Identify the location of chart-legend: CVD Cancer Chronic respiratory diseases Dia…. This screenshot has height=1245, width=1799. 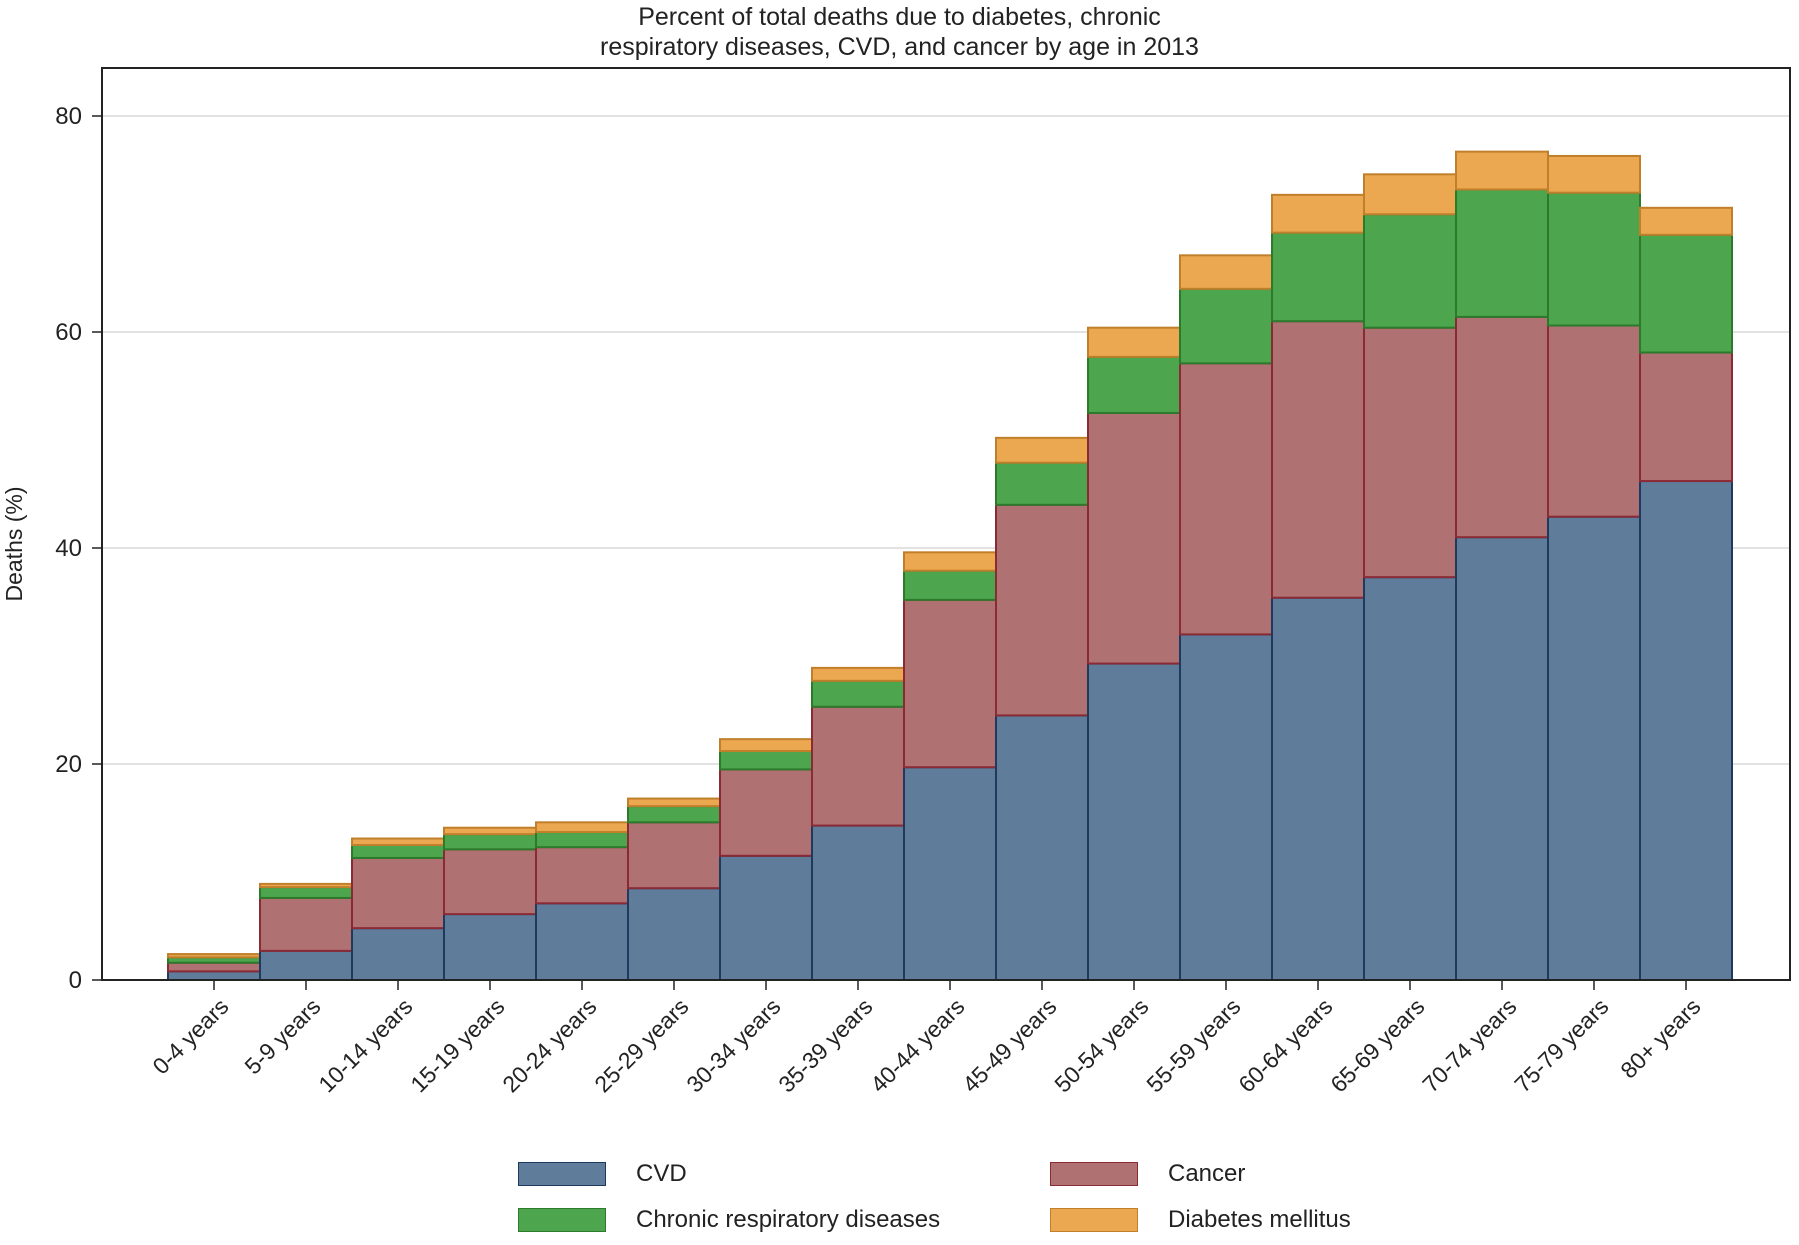
(899, 1195).